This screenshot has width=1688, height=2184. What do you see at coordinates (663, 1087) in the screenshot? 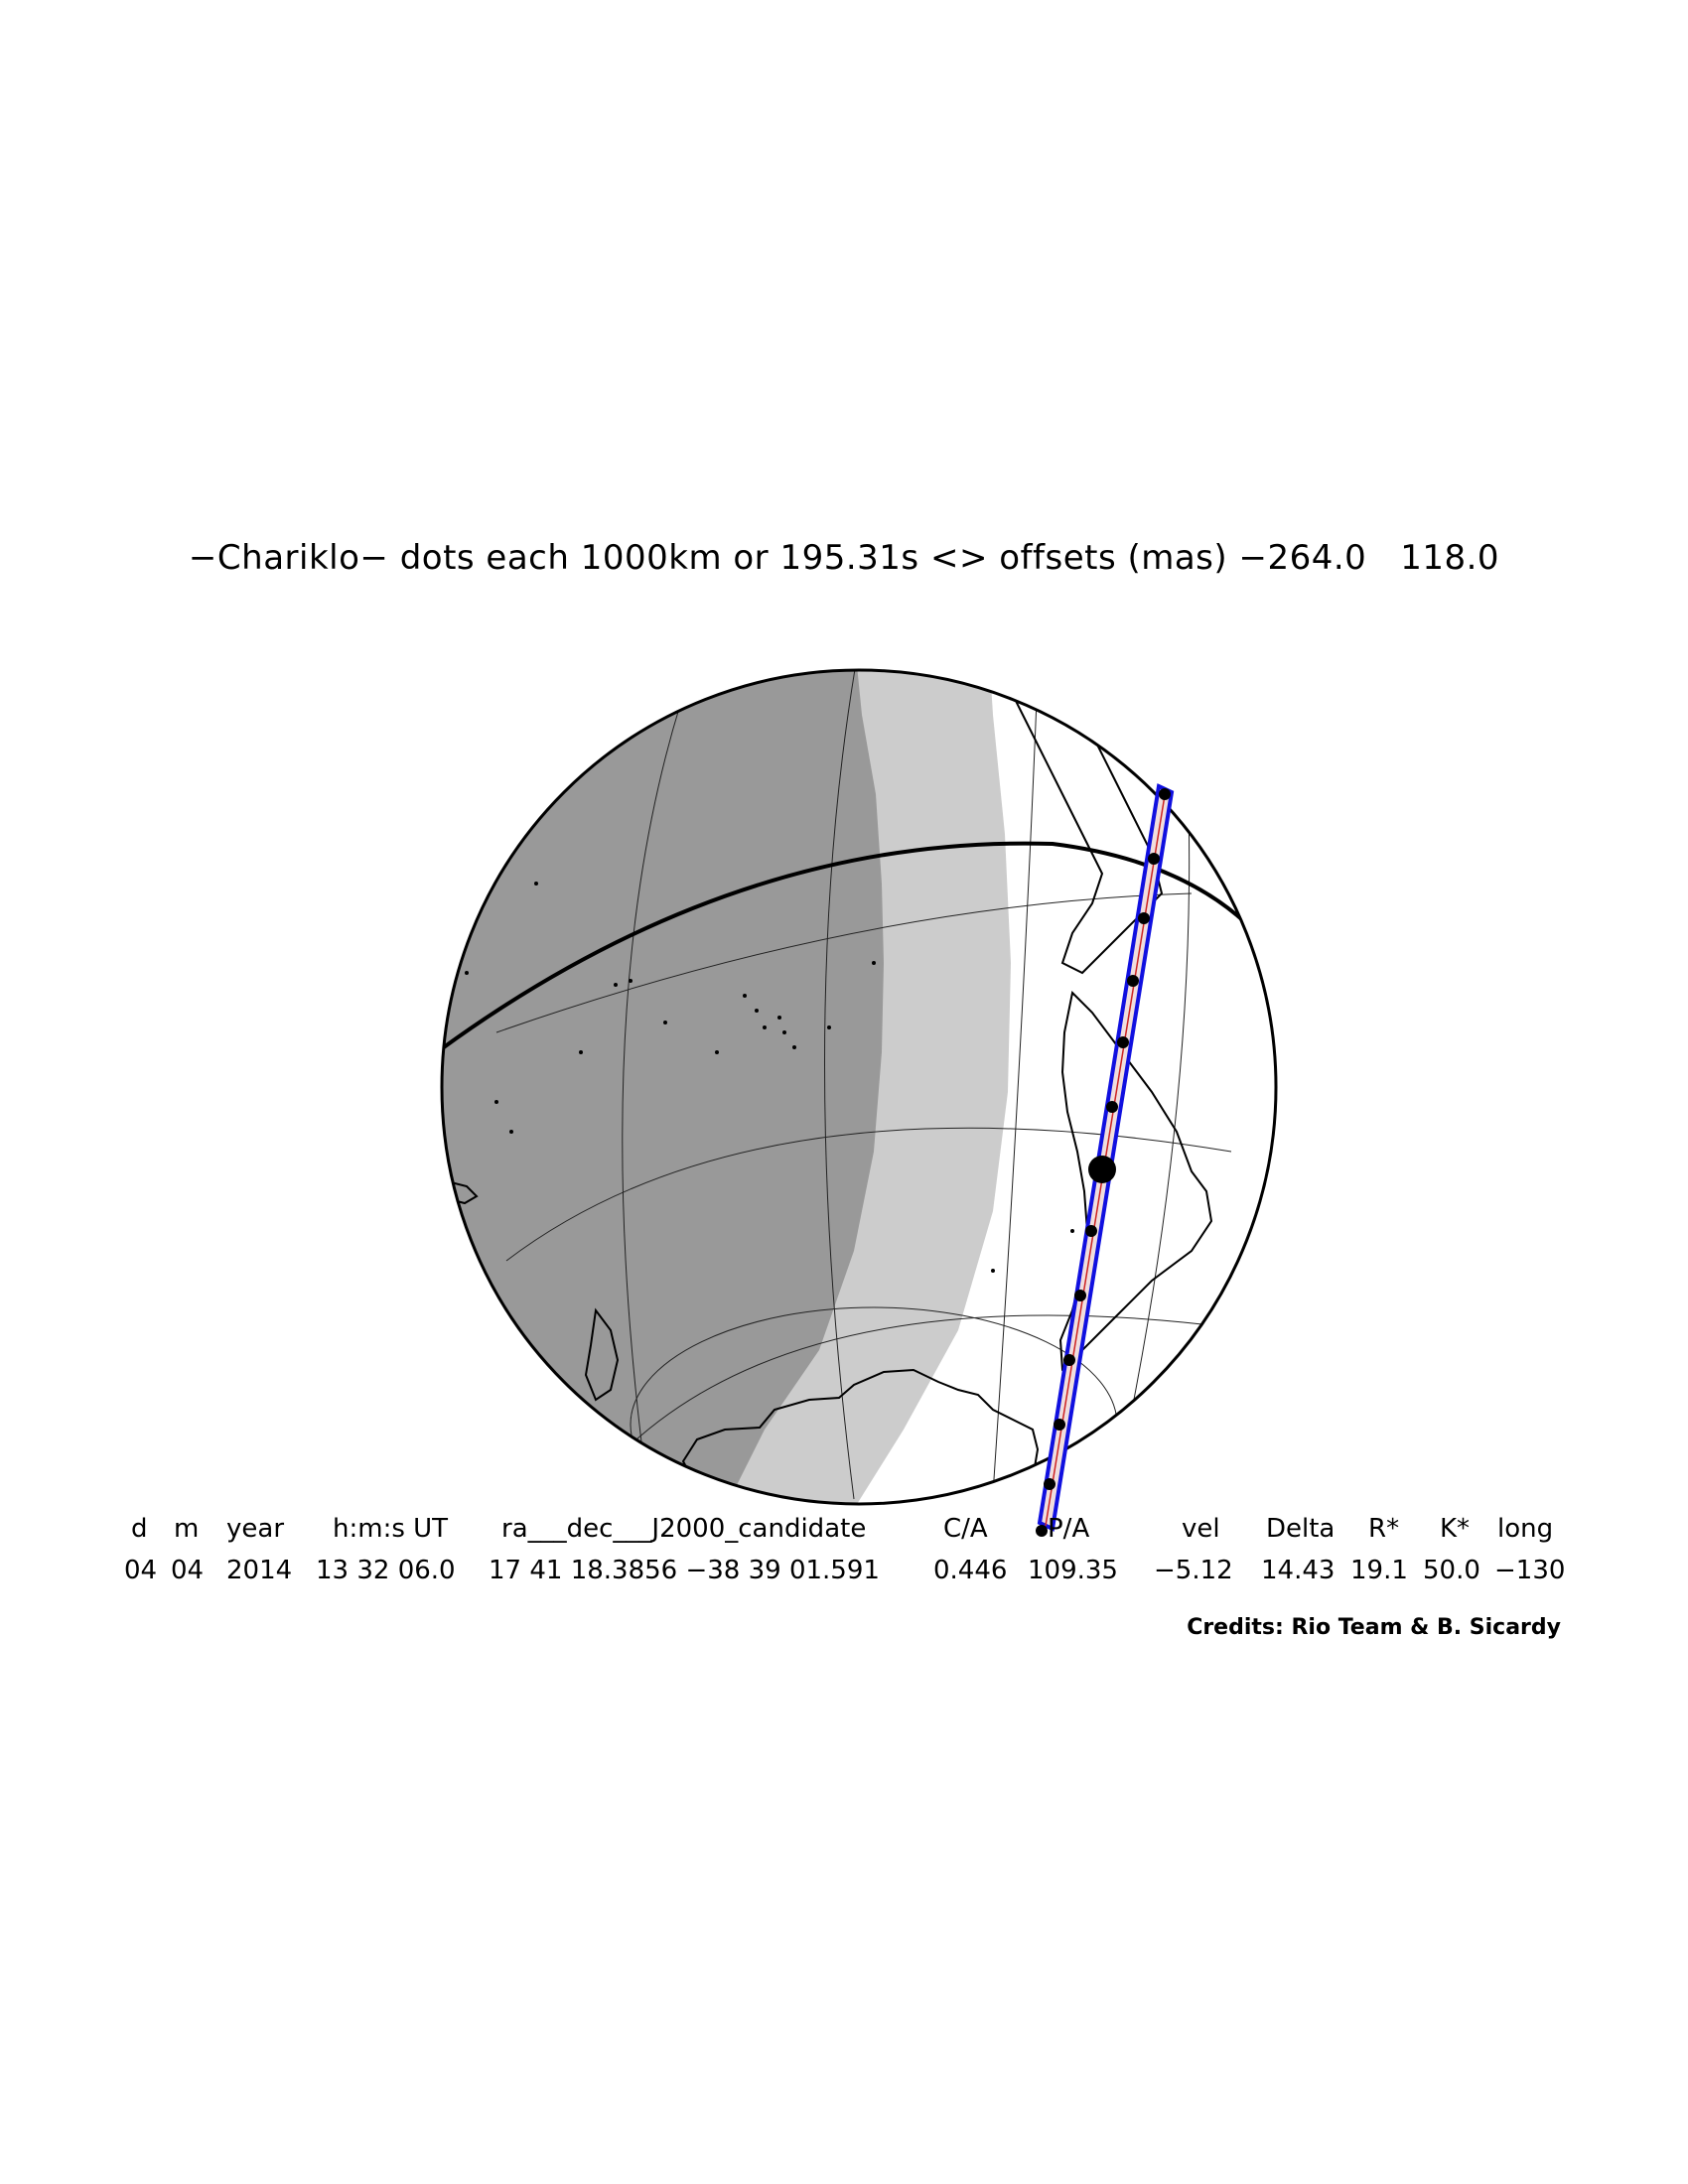
I see `night-region` at bounding box center [663, 1087].